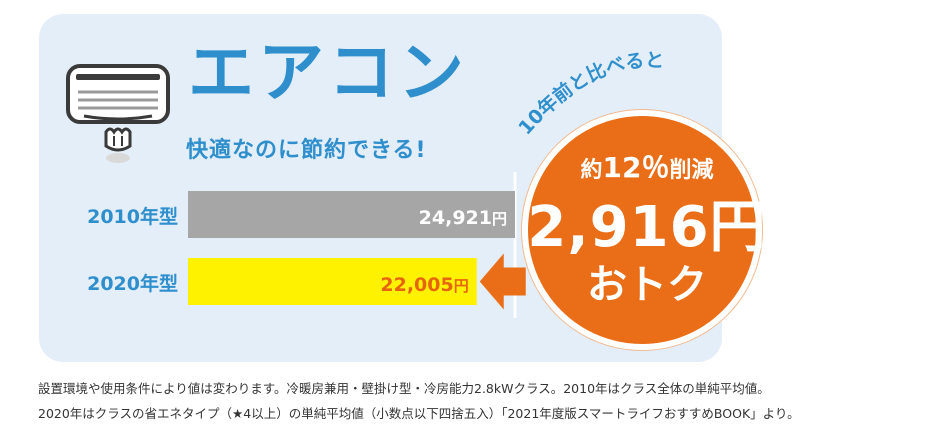 This screenshot has height=437, width=947. Describe the element at coordinates (463, 218) in the screenshot. I see `value-label-1: 24,921円` at that location.